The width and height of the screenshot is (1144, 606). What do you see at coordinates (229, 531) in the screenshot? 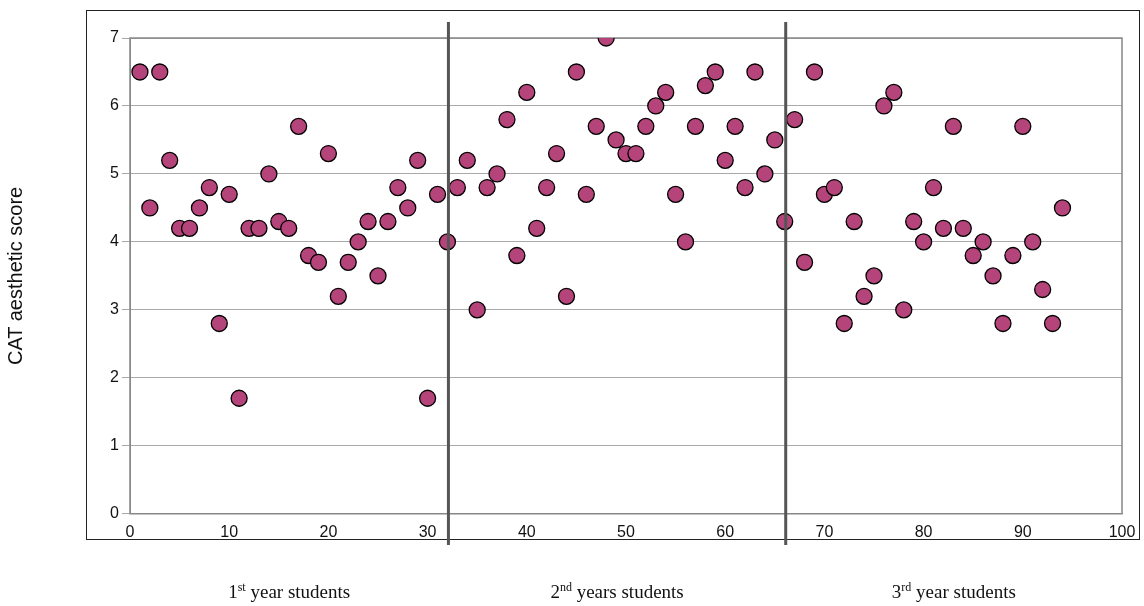
I see `x-tick-label: 10` at bounding box center [229, 531].